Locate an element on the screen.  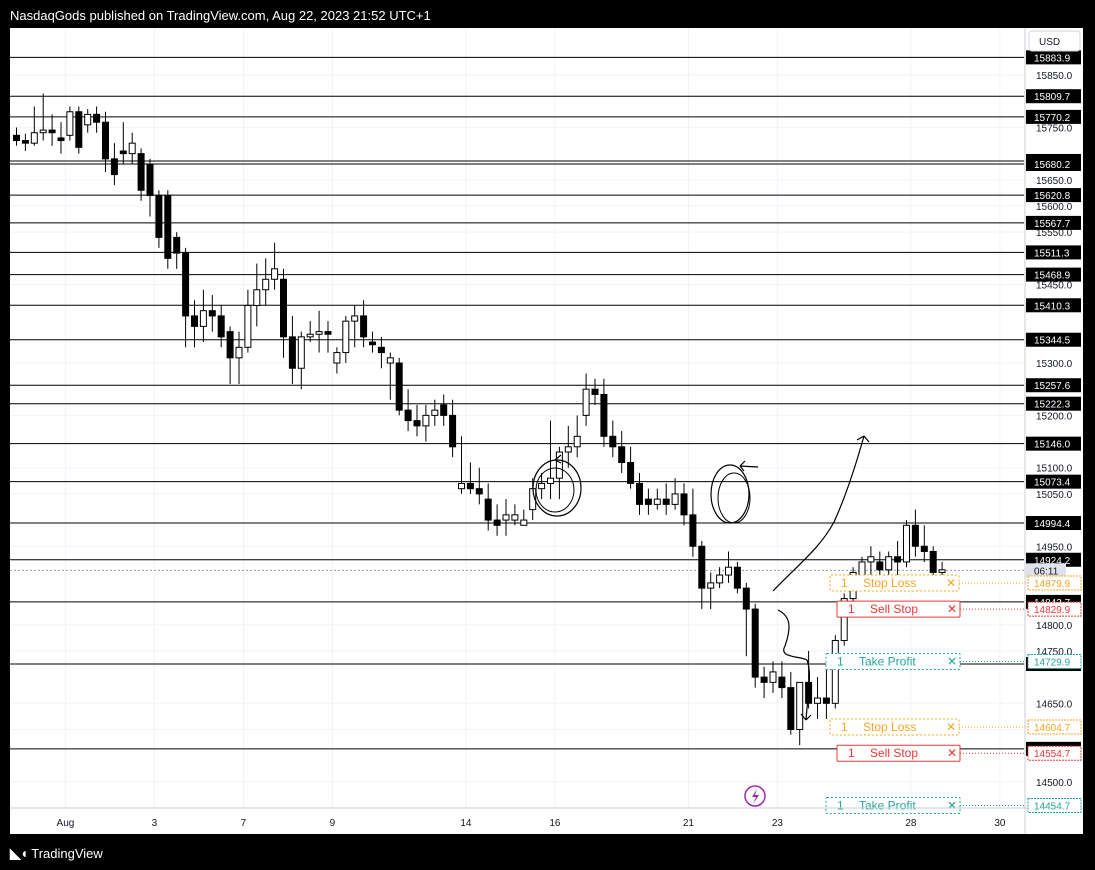
level-price-label: 15222.3 is located at coordinates (1052, 405).